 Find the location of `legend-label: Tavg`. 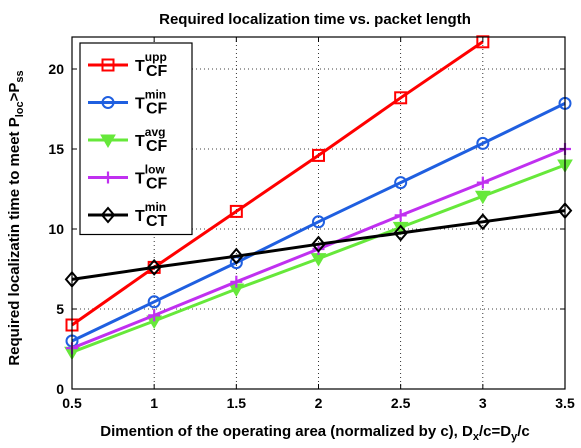

legend-label: Tavg is located at coordinates (150, 137).